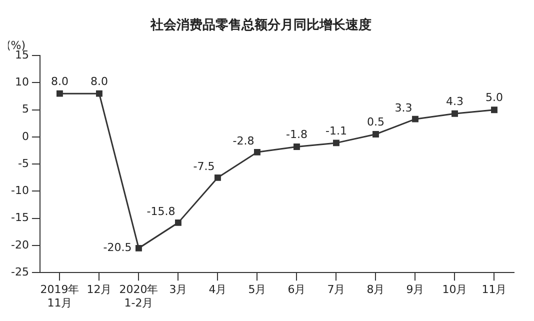 The height and width of the screenshot is (321, 534). I want to click on y-tick-label: 0, so click(25, 136).